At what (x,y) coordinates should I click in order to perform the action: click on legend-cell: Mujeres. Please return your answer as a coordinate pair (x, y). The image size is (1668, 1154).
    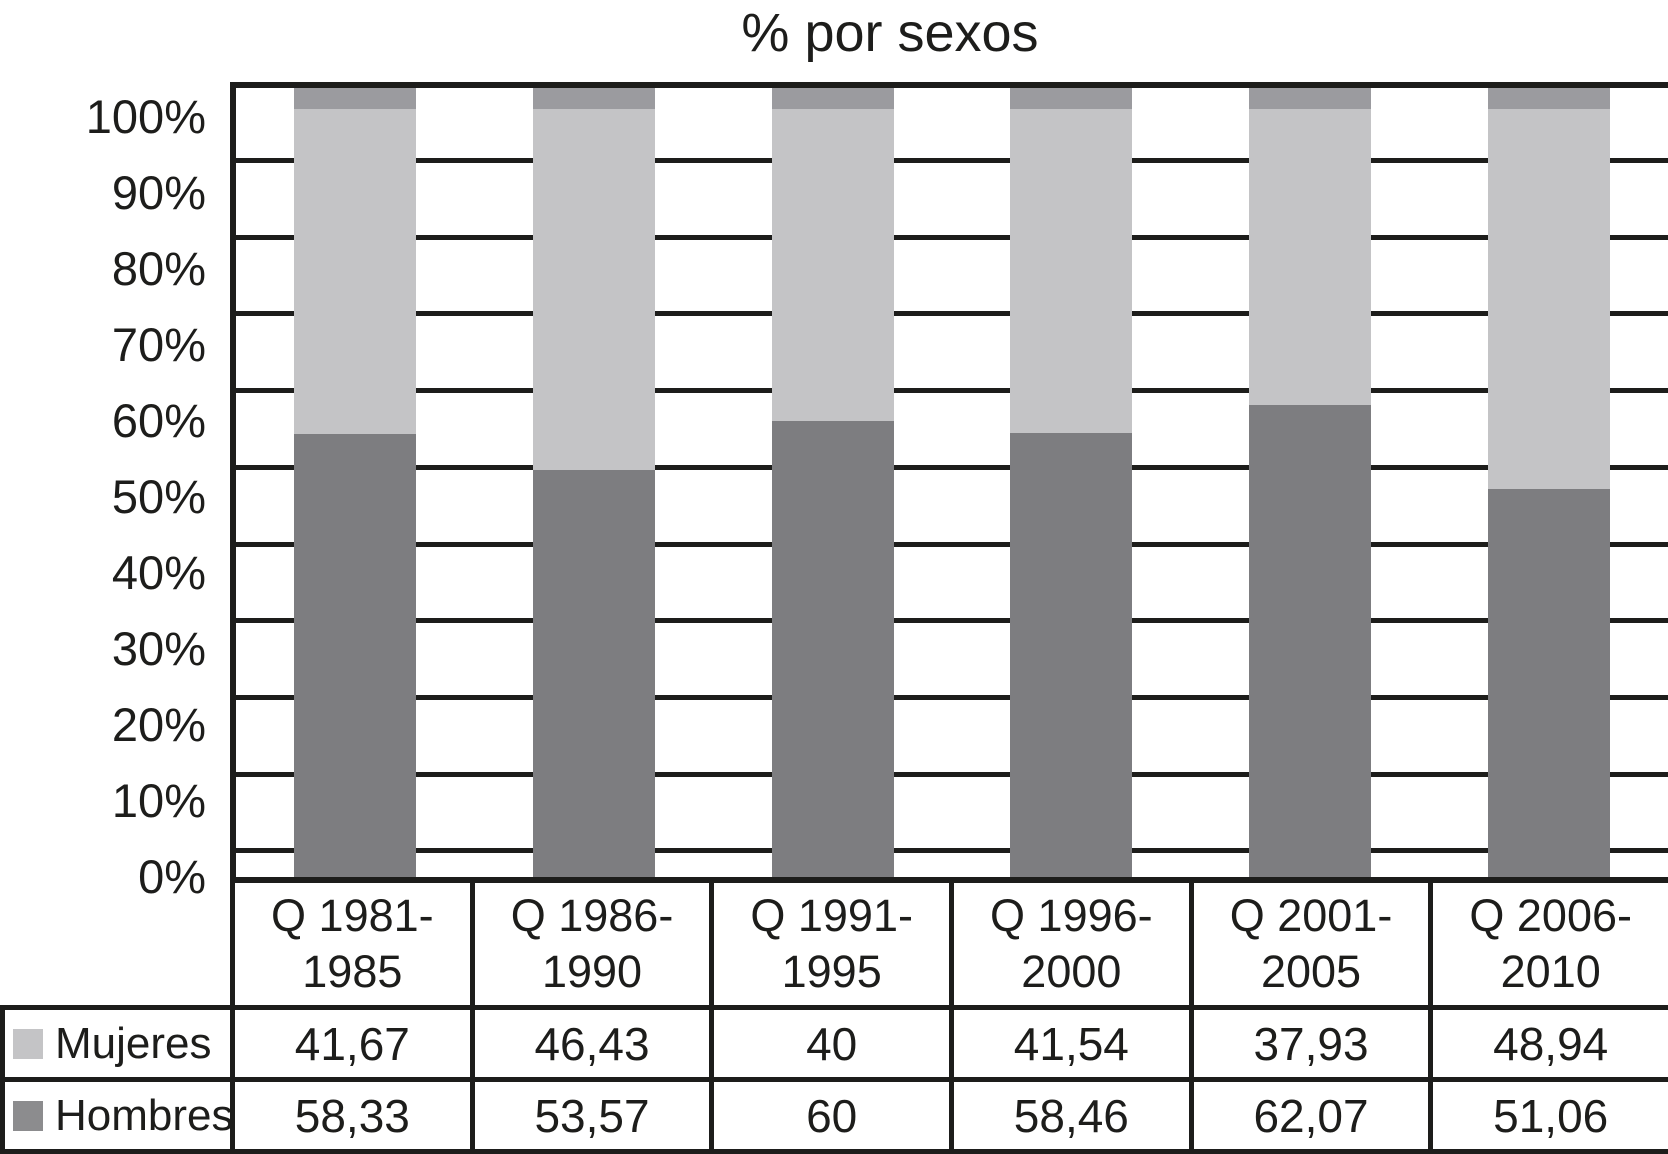
    Looking at the image, I should click on (115, 1043).